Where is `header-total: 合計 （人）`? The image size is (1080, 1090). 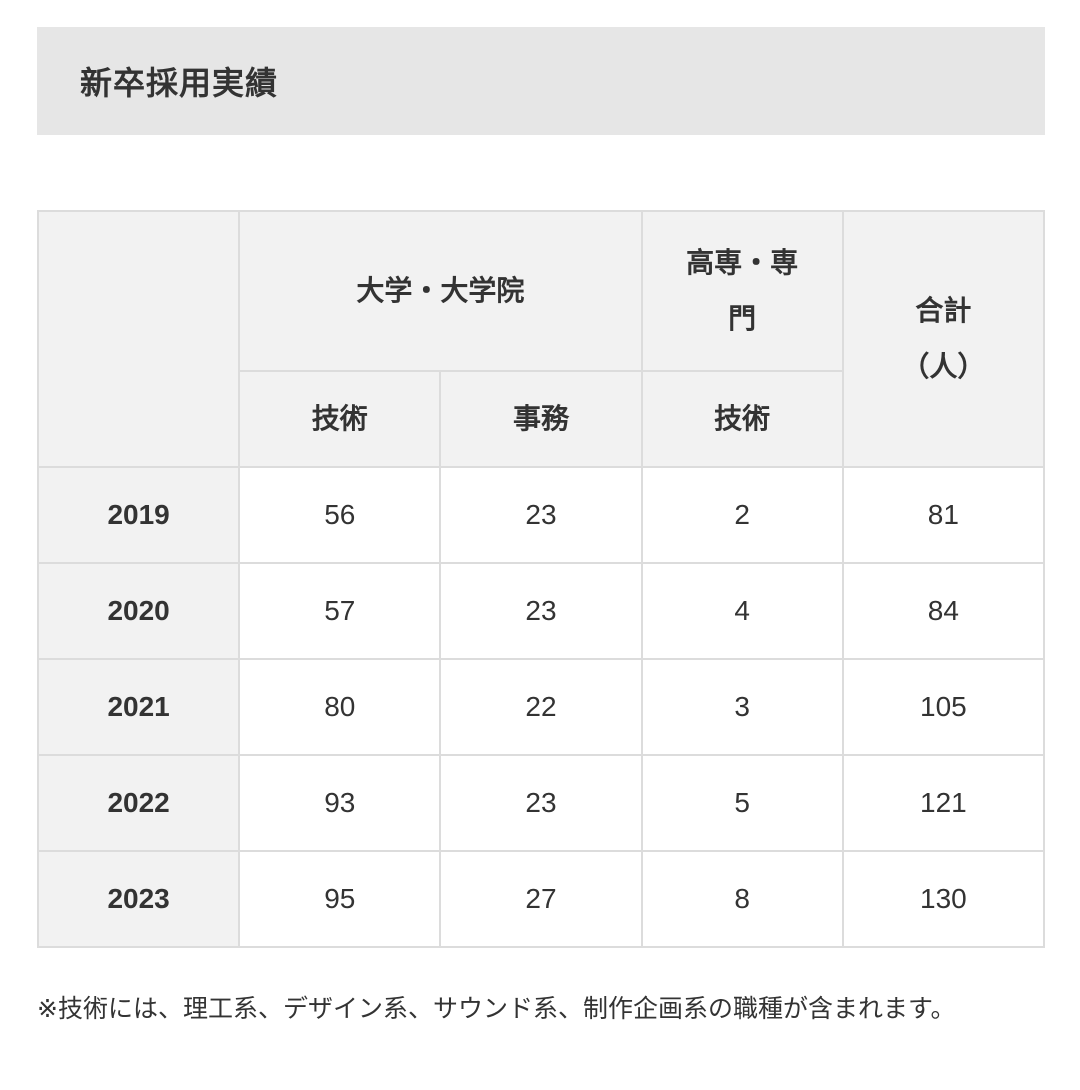 header-total: 合計 （人） is located at coordinates (943, 339).